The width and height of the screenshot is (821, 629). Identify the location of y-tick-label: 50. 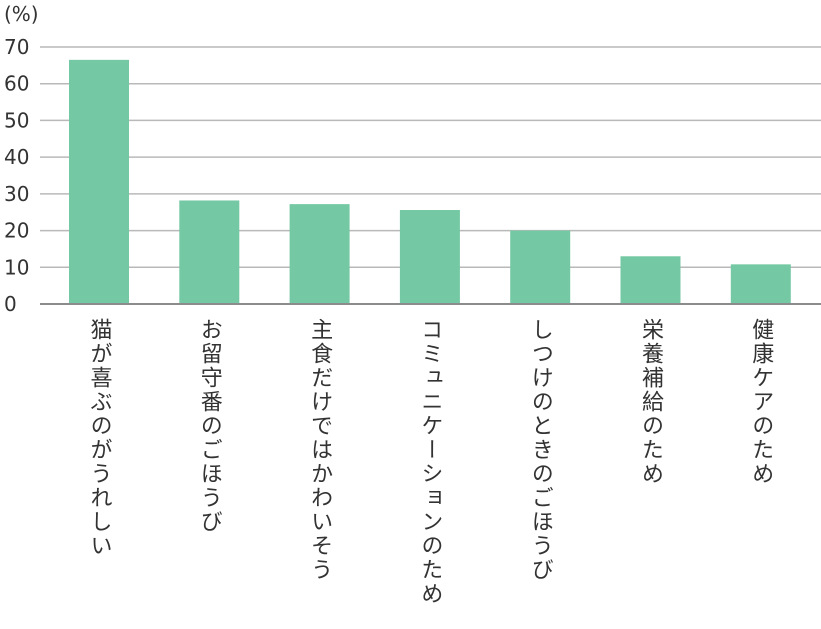
(16, 120).